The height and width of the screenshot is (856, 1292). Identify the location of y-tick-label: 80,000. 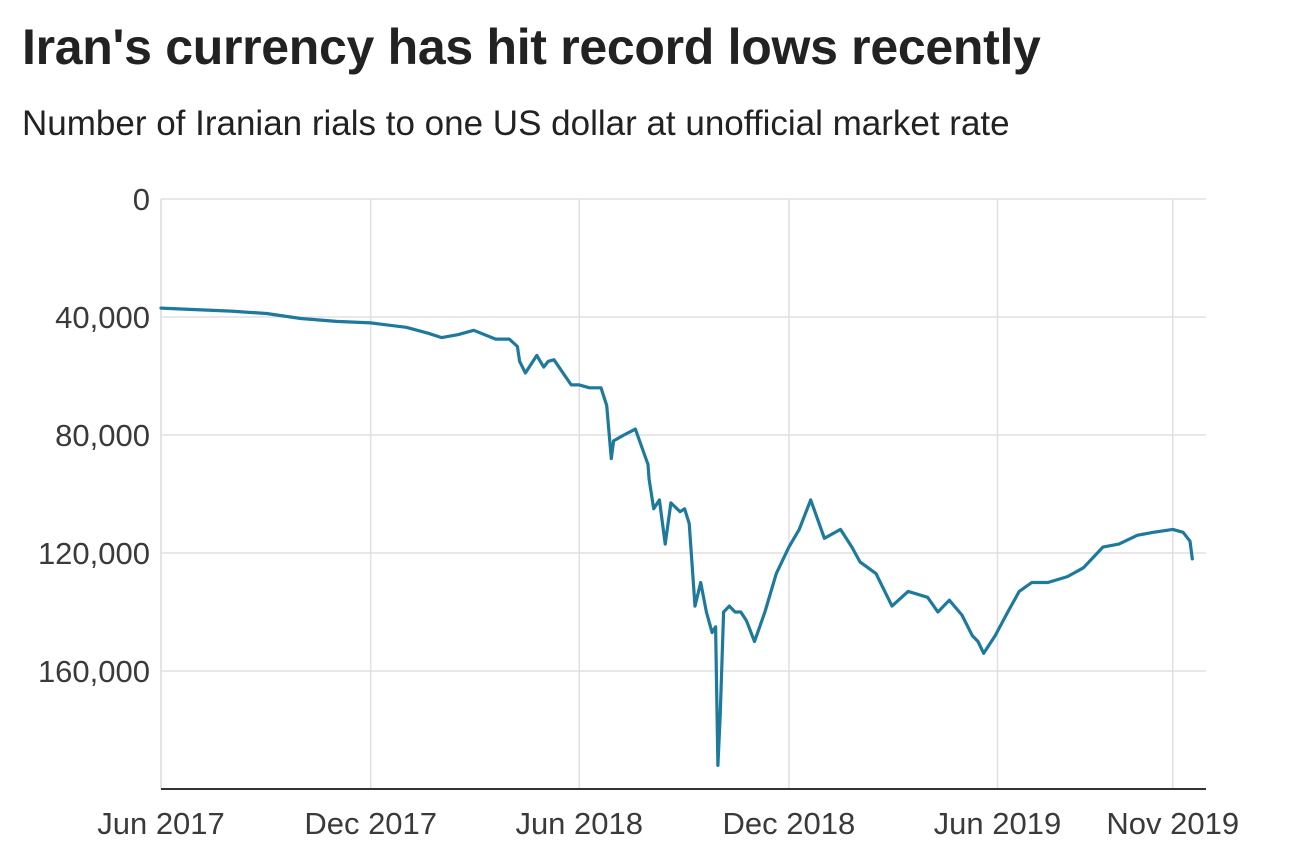
(102, 435).